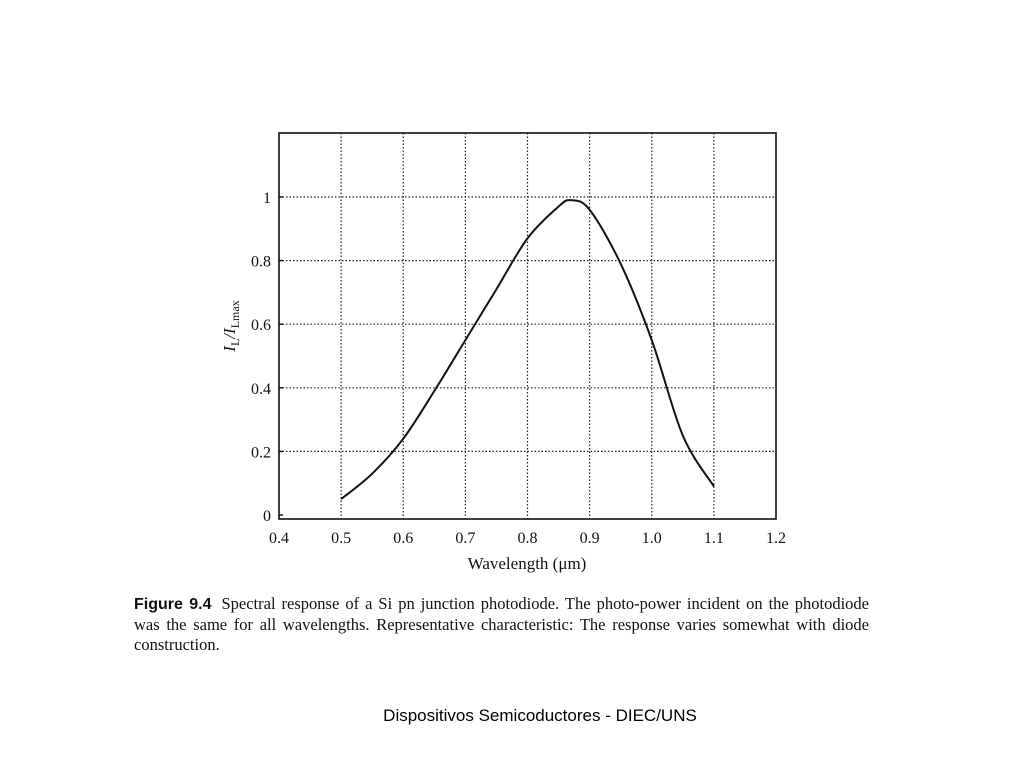 This screenshot has width=1024, height=768. Describe the element at coordinates (261, 452) in the screenshot. I see `y-tick-label: 0.2` at that location.